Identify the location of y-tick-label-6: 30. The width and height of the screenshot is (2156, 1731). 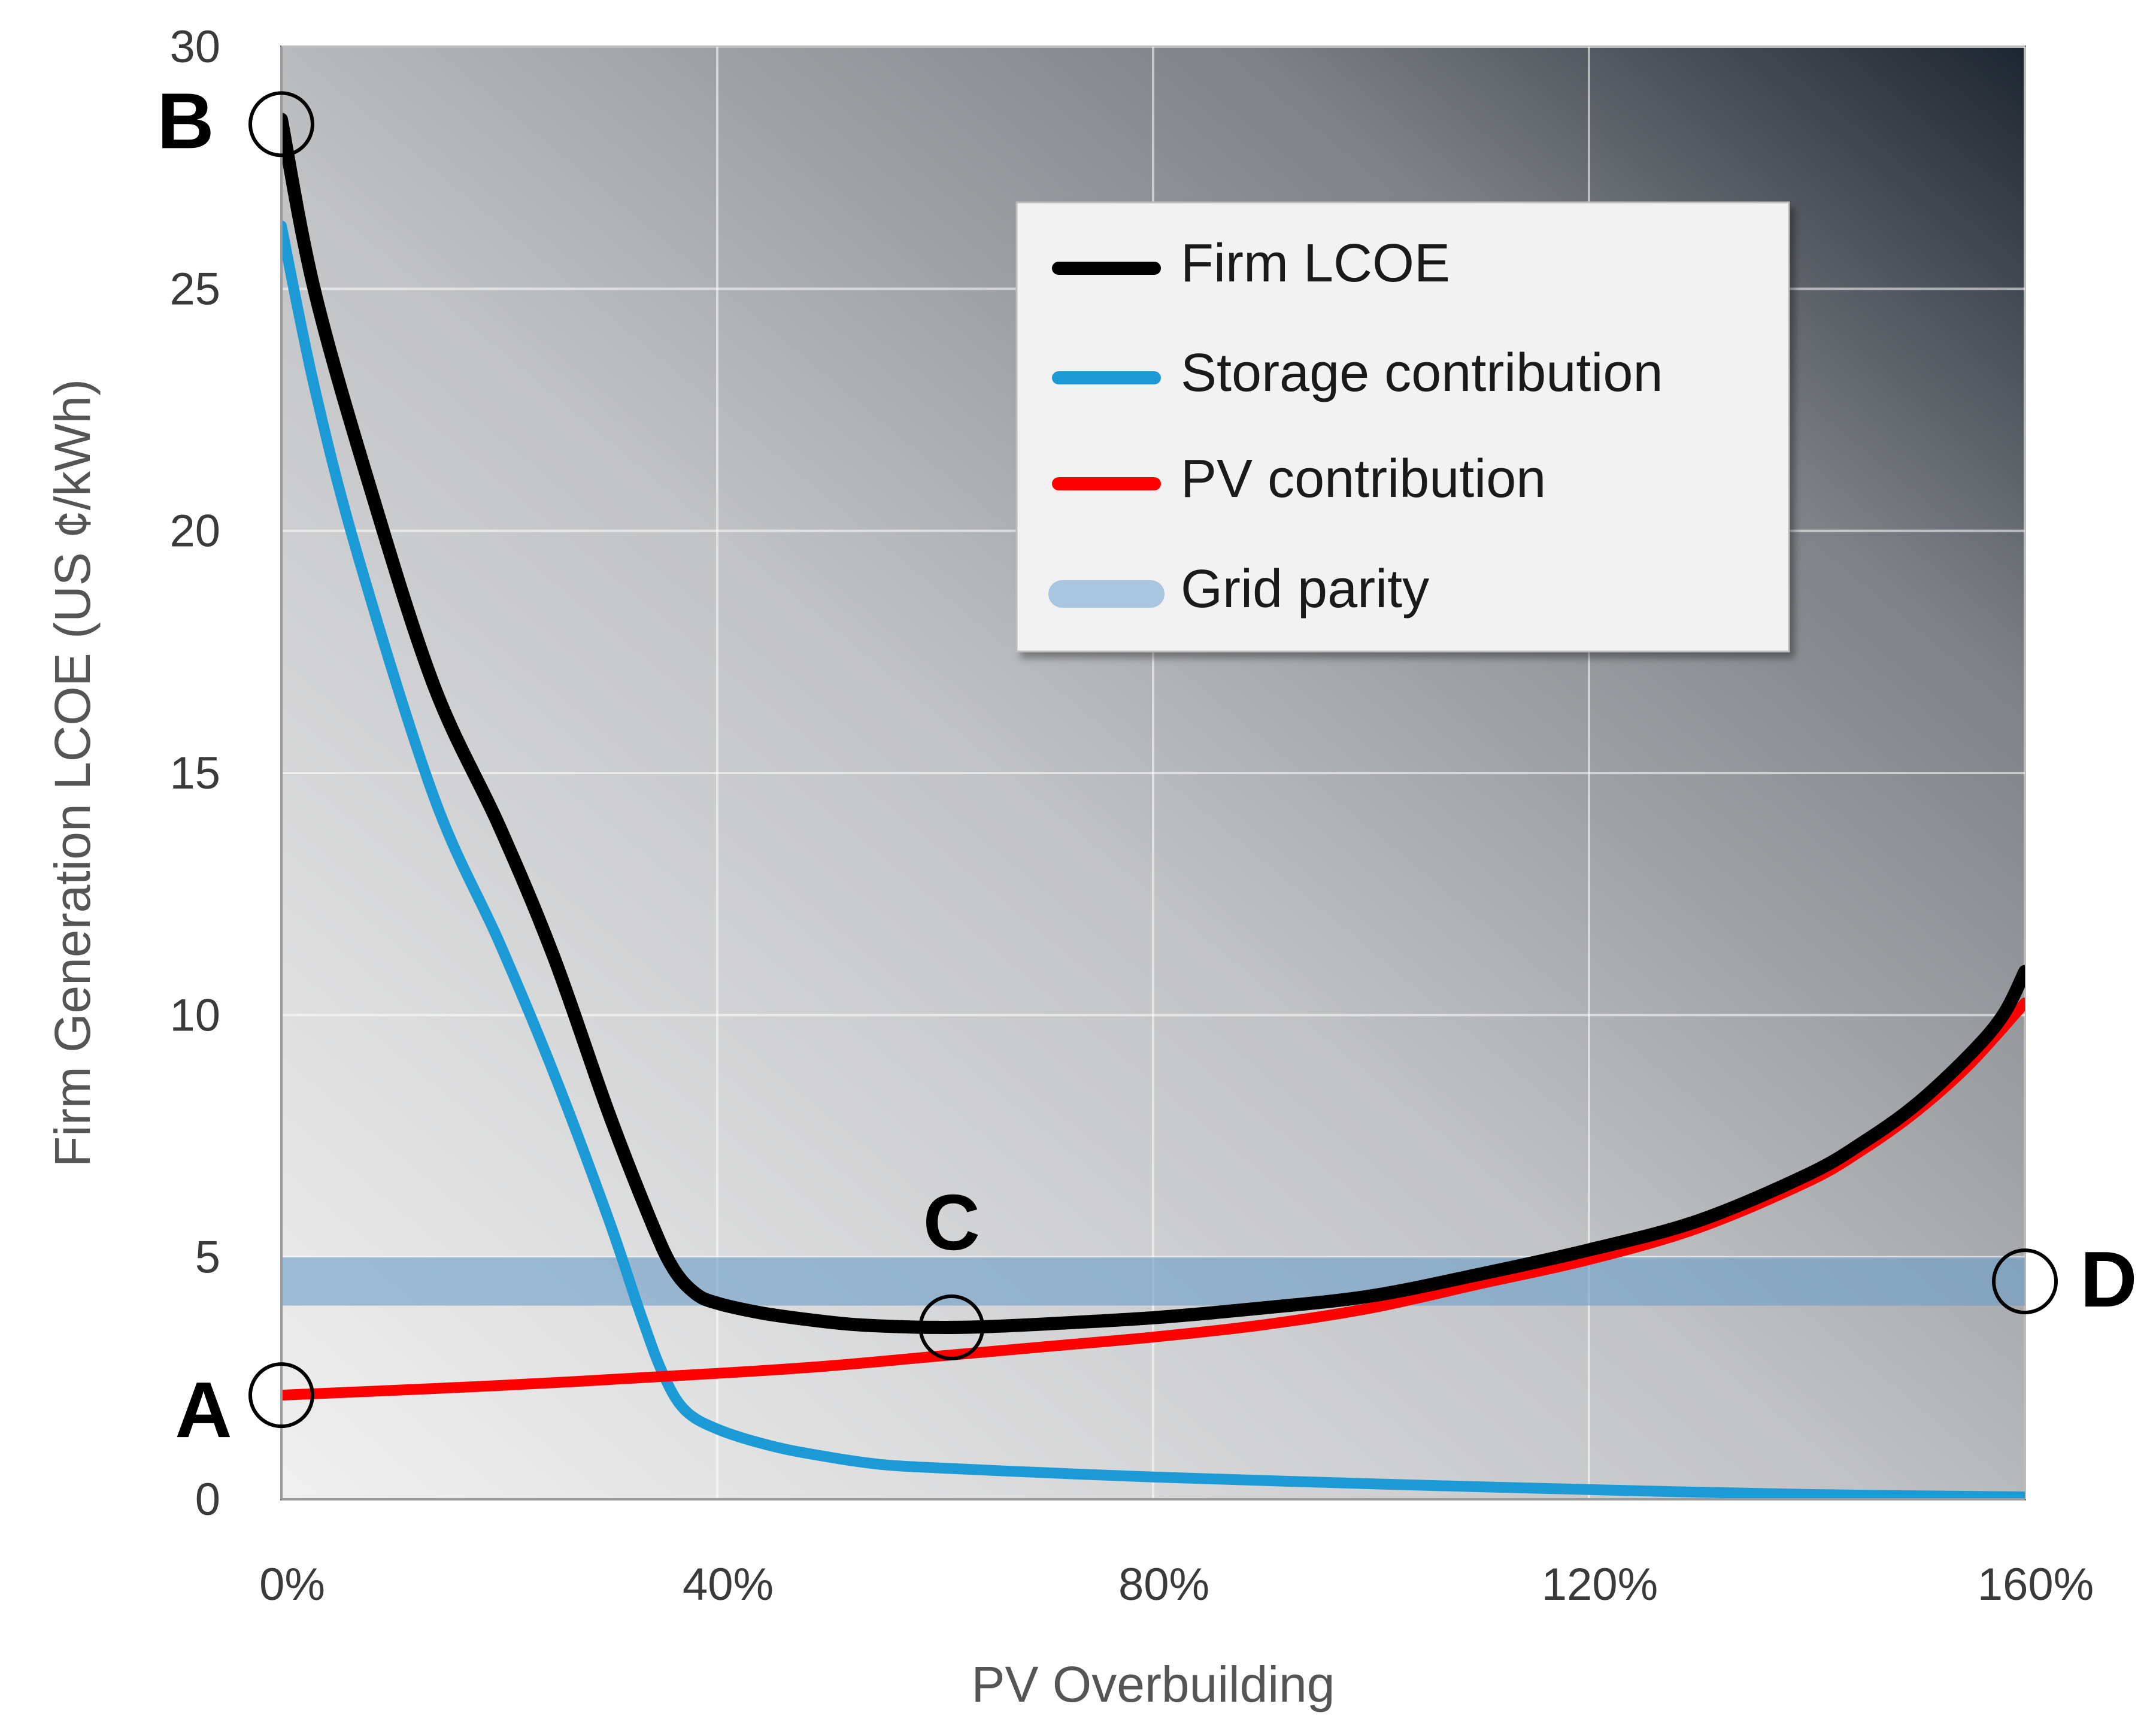
(194, 47).